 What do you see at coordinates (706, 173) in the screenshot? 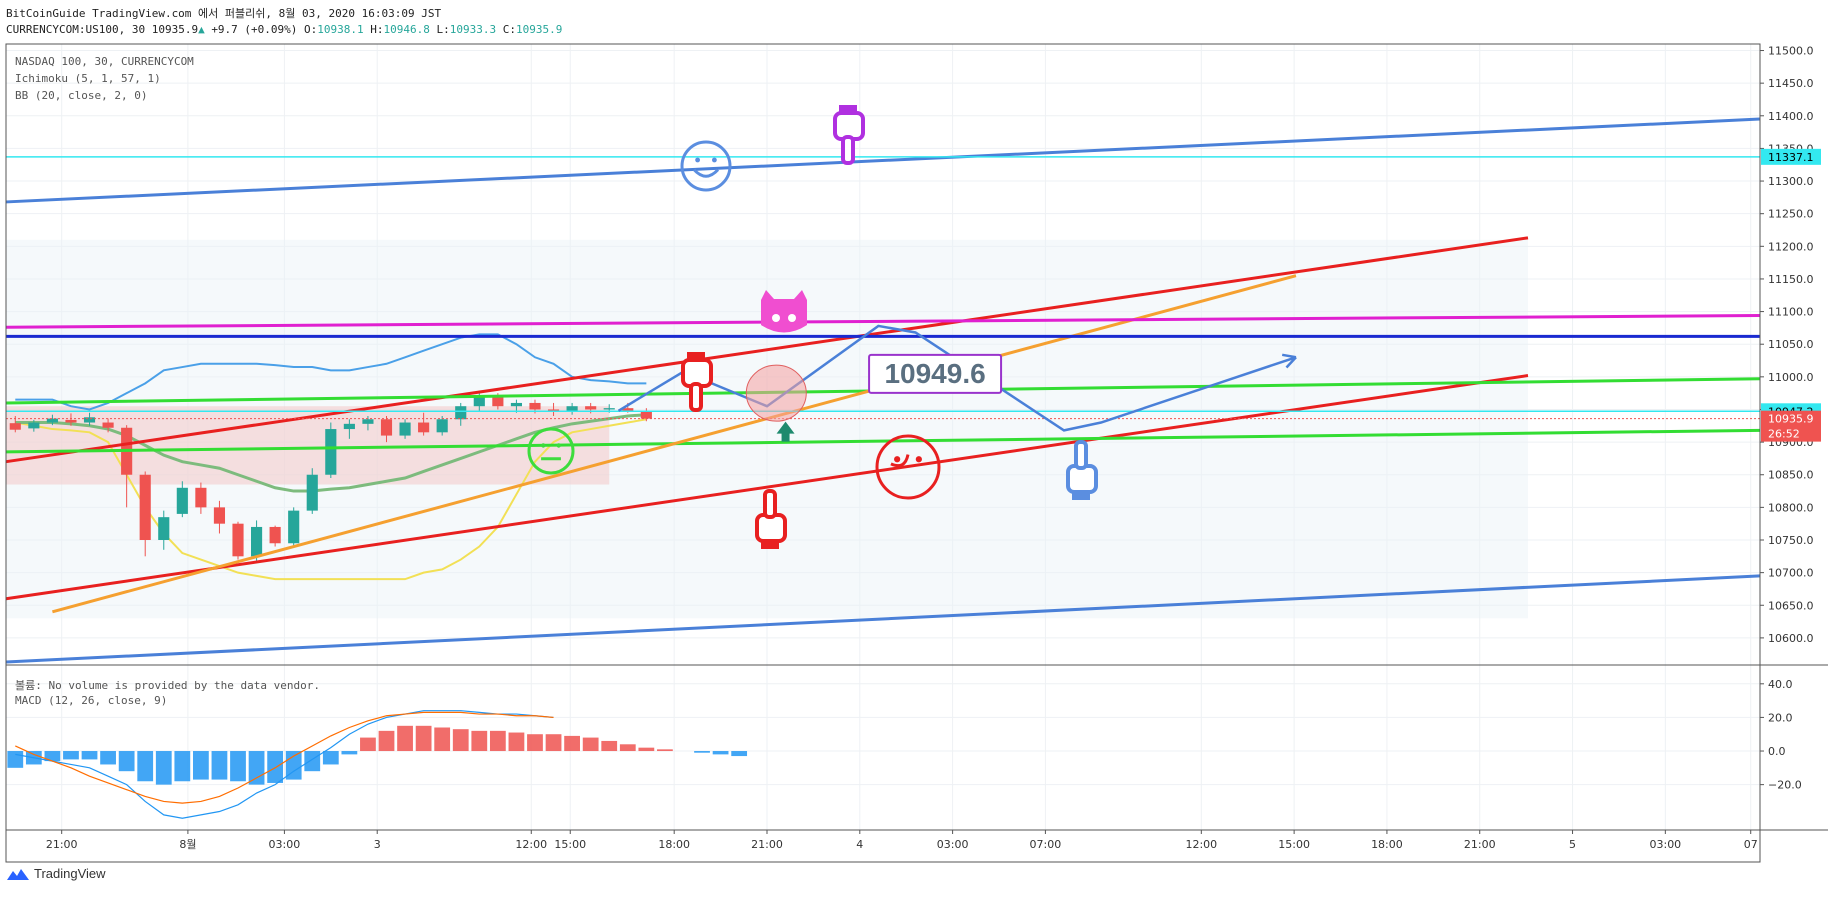
I see `smiley-icon-mouth` at bounding box center [706, 173].